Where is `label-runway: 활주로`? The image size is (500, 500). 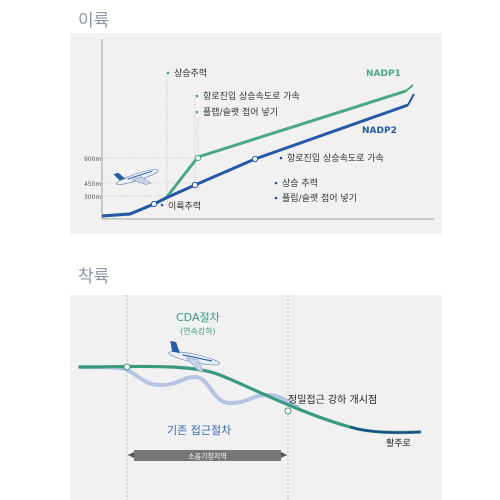 label-runway: 활주로 is located at coordinates (398, 443).